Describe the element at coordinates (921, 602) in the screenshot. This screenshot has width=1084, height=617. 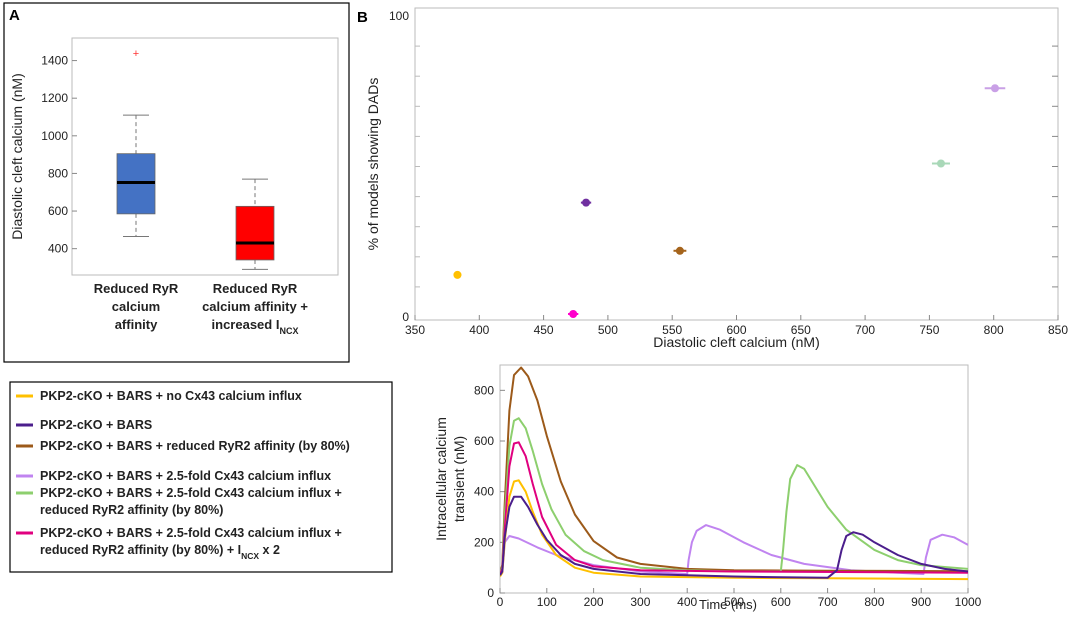
I see `x-tick-label: 900` at that location.